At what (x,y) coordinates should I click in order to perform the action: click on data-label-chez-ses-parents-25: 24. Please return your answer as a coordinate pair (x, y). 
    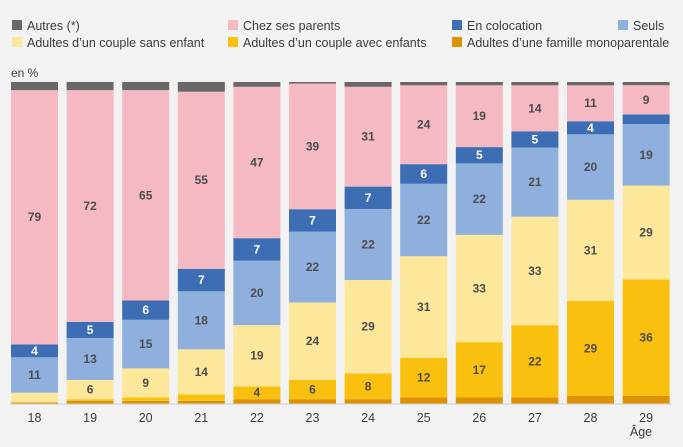
    Looking at the image, I should click on (424, 125).